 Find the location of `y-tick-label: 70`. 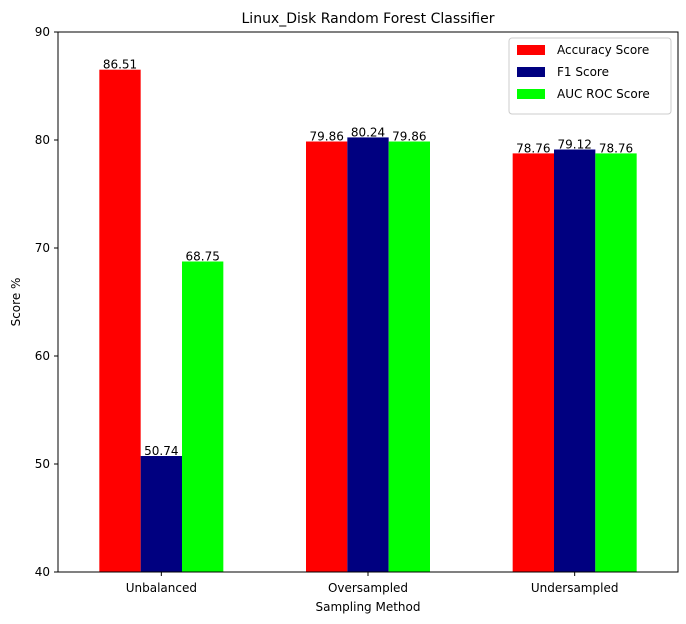

y-tick-label: 70 is located at coordinates (42, 248).